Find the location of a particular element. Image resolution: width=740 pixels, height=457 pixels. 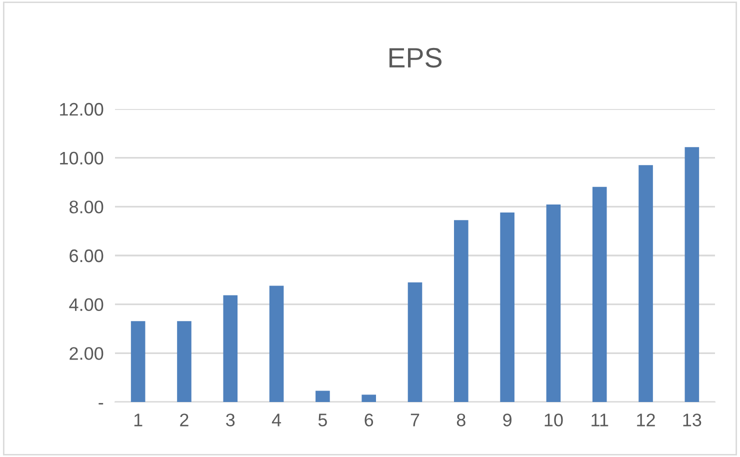

y-tick-label: 2.00 is located at coordinates (87, 353).